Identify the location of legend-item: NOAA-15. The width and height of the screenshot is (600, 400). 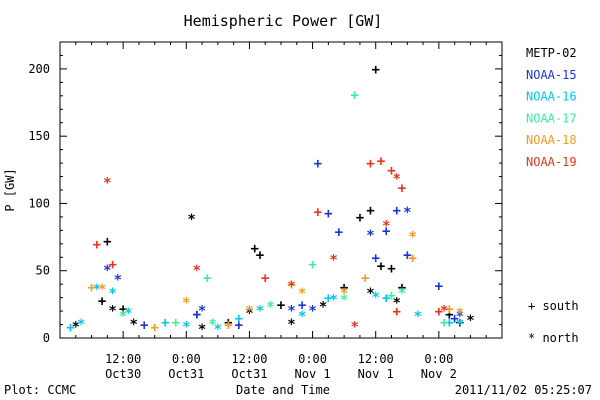
(551, 75).